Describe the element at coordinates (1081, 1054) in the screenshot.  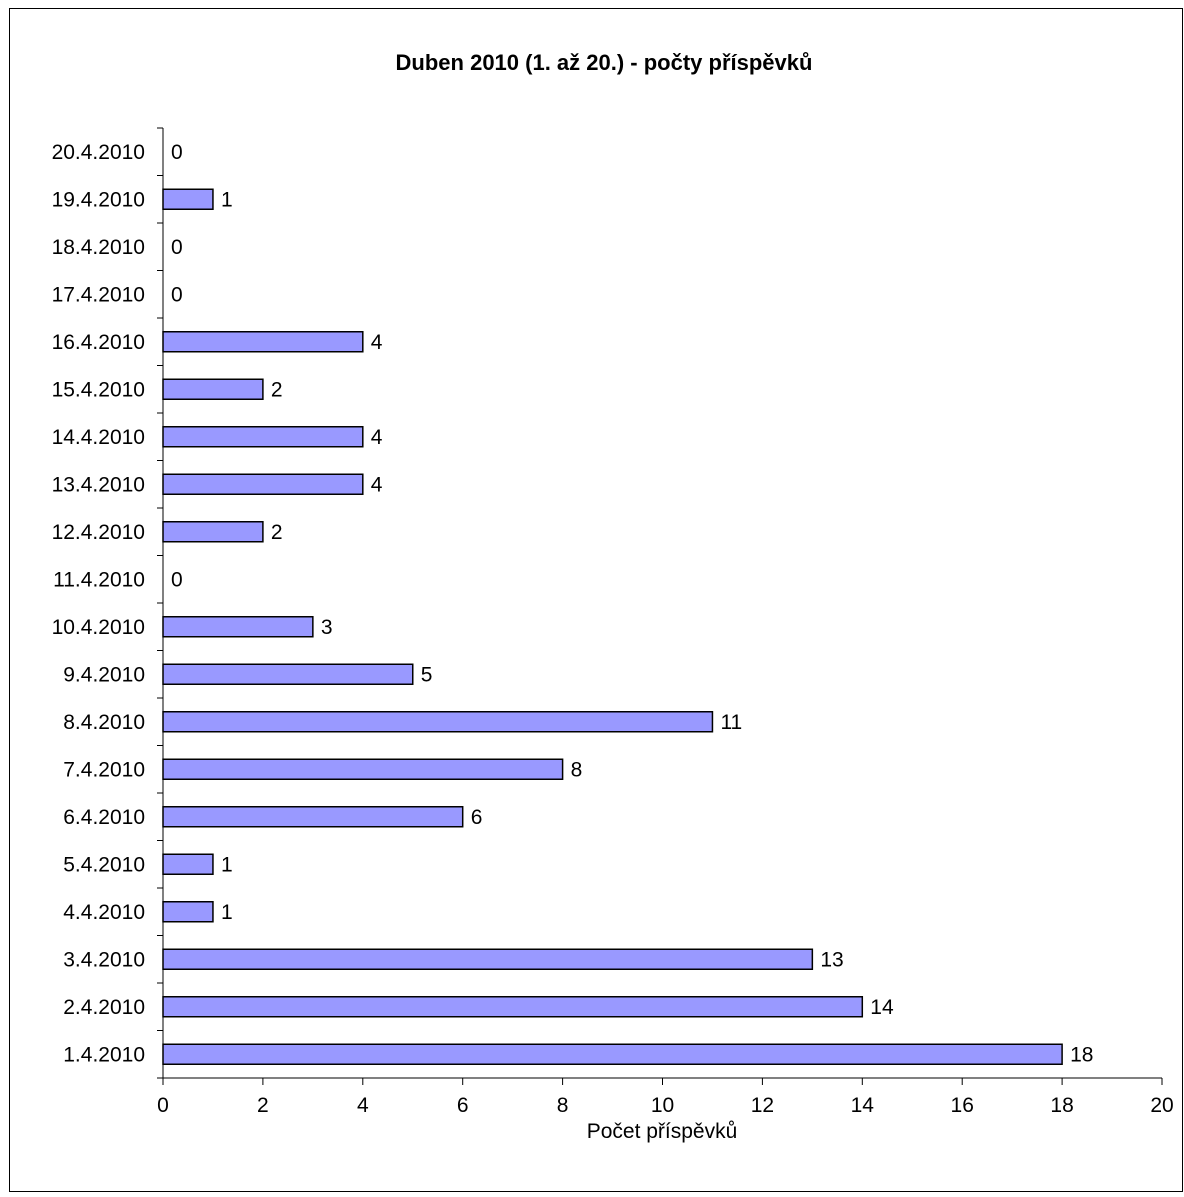
I see `data-label: 18` at that location.